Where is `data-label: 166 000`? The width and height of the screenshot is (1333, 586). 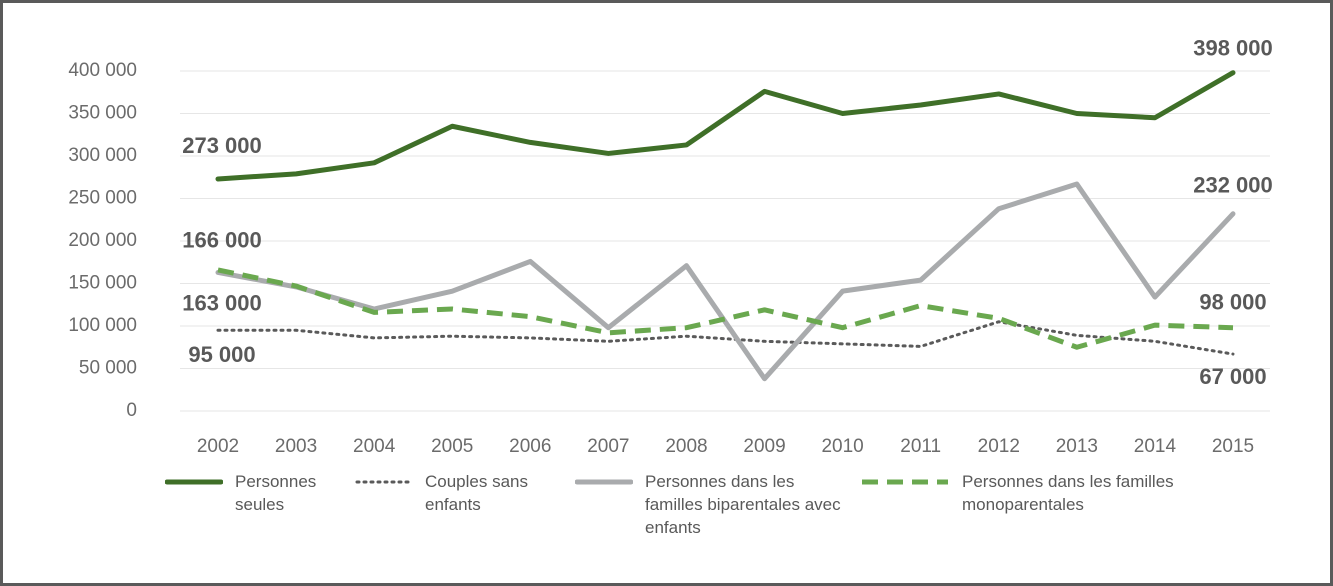 data-label: 166 000 is located at coordinates (222, 240).